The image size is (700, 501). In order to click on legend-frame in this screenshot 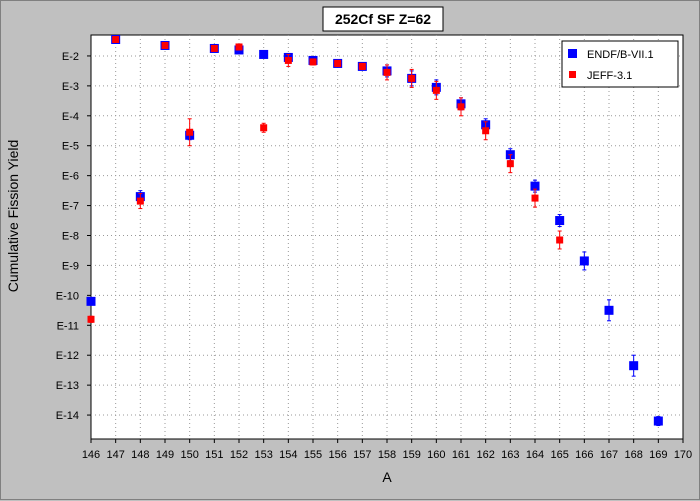, I will do `click(620, 64)`.